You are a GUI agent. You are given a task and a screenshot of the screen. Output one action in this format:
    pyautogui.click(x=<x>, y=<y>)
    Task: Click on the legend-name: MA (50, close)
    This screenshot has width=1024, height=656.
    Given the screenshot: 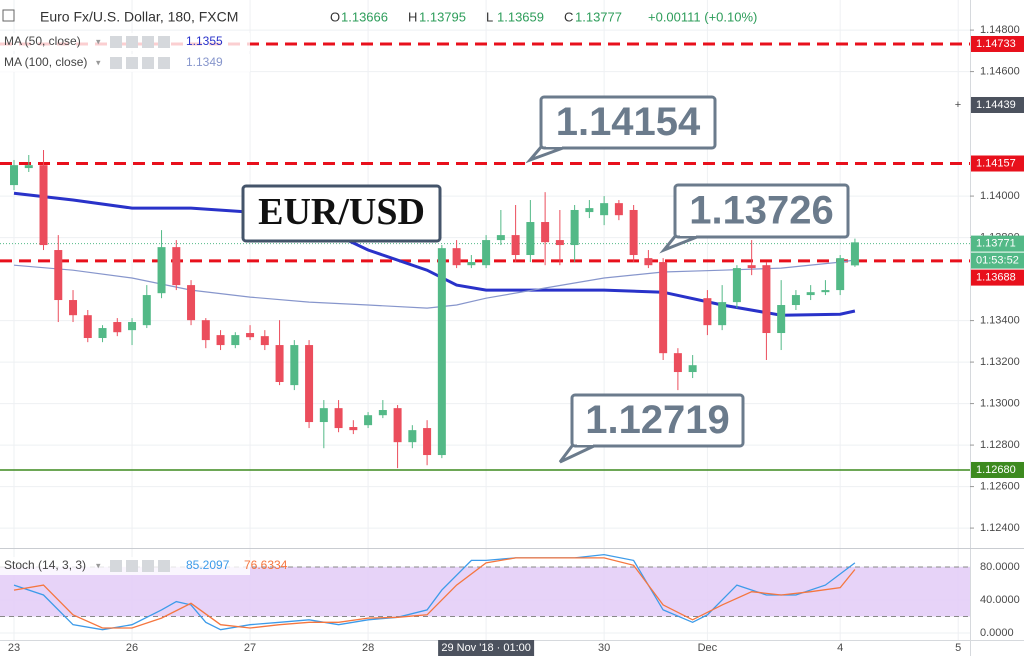 What is the action you would take?
    pyautogui.click(x=42, y=41)
    